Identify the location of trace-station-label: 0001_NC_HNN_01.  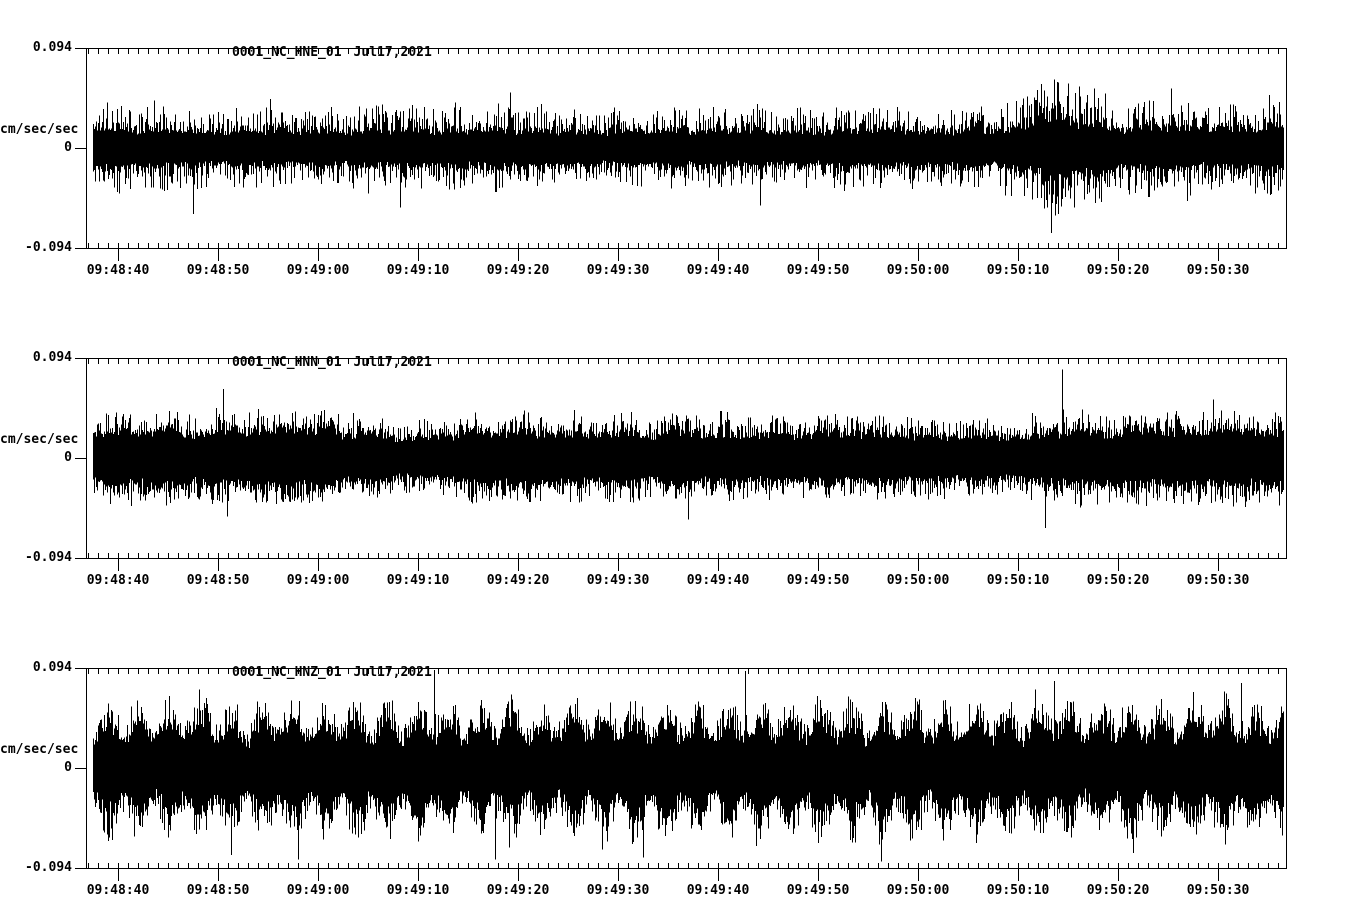
(286, 362).